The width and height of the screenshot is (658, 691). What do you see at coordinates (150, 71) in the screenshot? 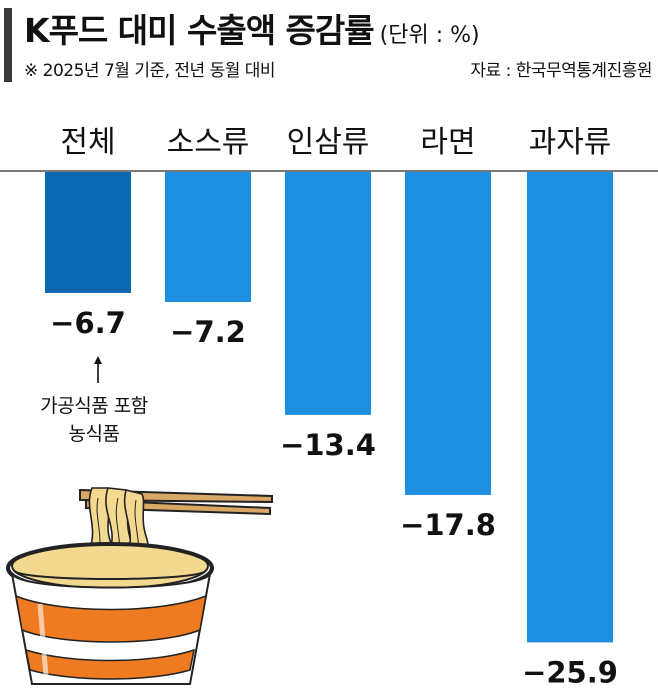
I see `chart-subtitle: ※ 2025년 7월 기준, 전년 동월 대비` at bounding box center [150, 71].